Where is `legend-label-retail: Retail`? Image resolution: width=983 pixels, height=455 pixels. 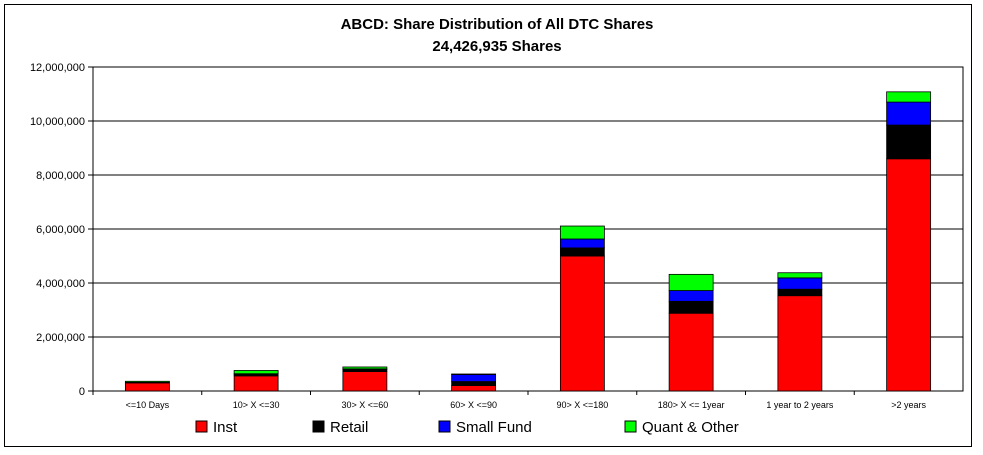
legend-label-retail: Retail is located at coordinates (349, 427).